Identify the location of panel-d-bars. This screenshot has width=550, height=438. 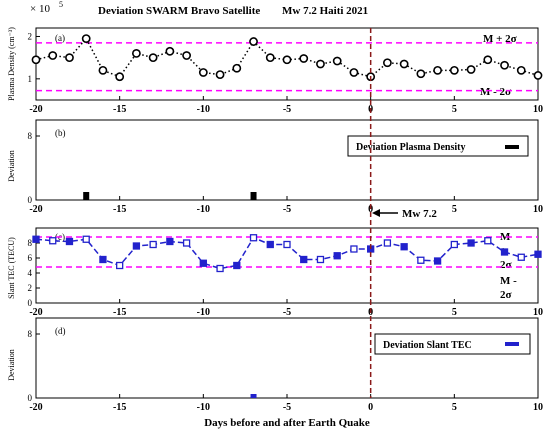
(253, 396).